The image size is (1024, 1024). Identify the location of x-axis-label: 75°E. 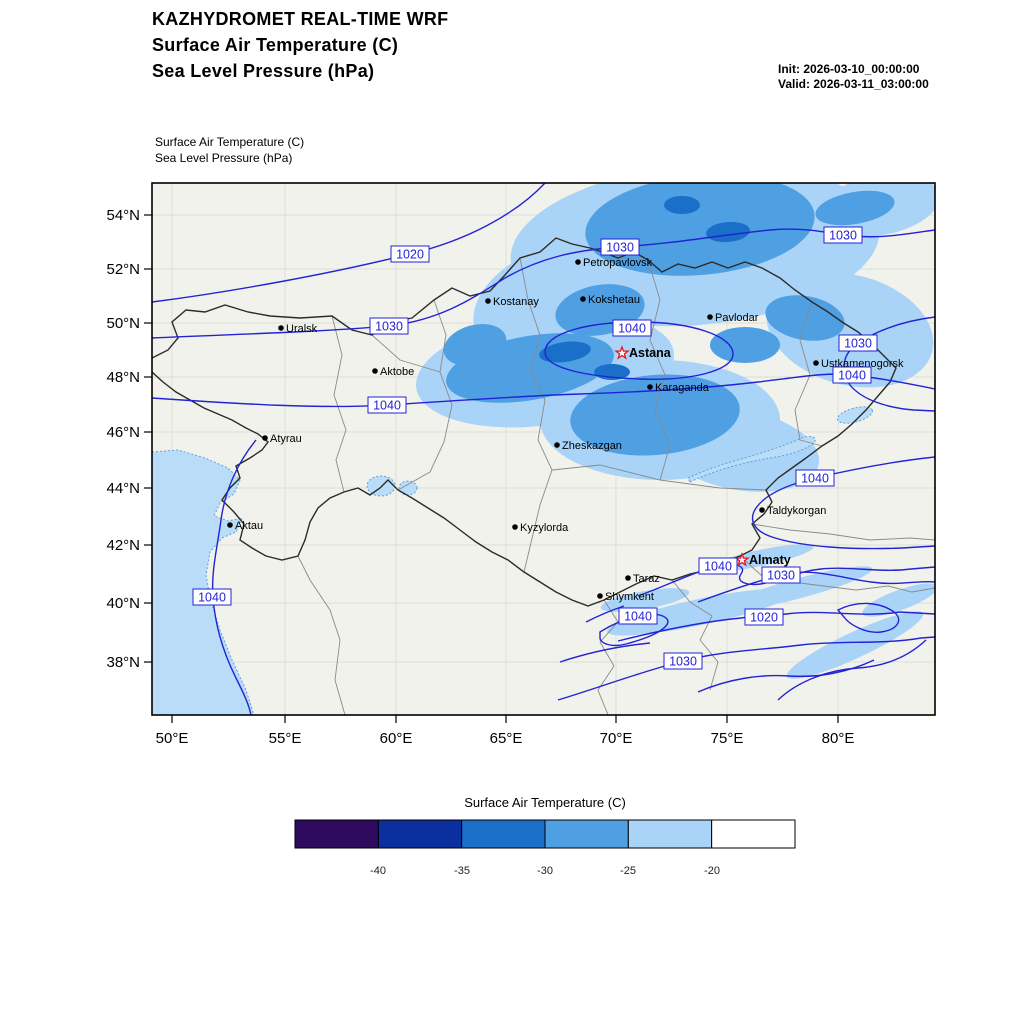
(727, 738).